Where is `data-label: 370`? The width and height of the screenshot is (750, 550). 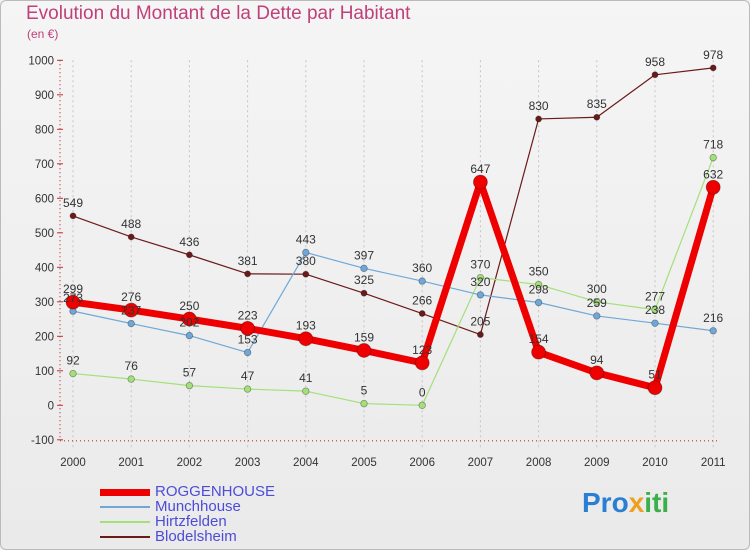 data-label: 370 is located at coordinates (480, 265).